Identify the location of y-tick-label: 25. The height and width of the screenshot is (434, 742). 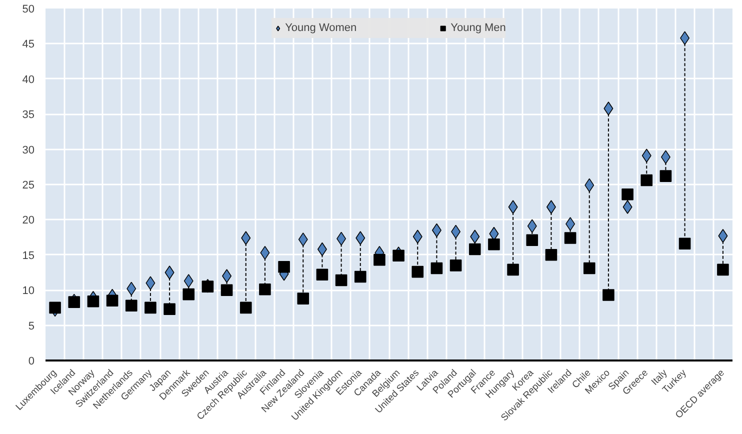
(28, 186).